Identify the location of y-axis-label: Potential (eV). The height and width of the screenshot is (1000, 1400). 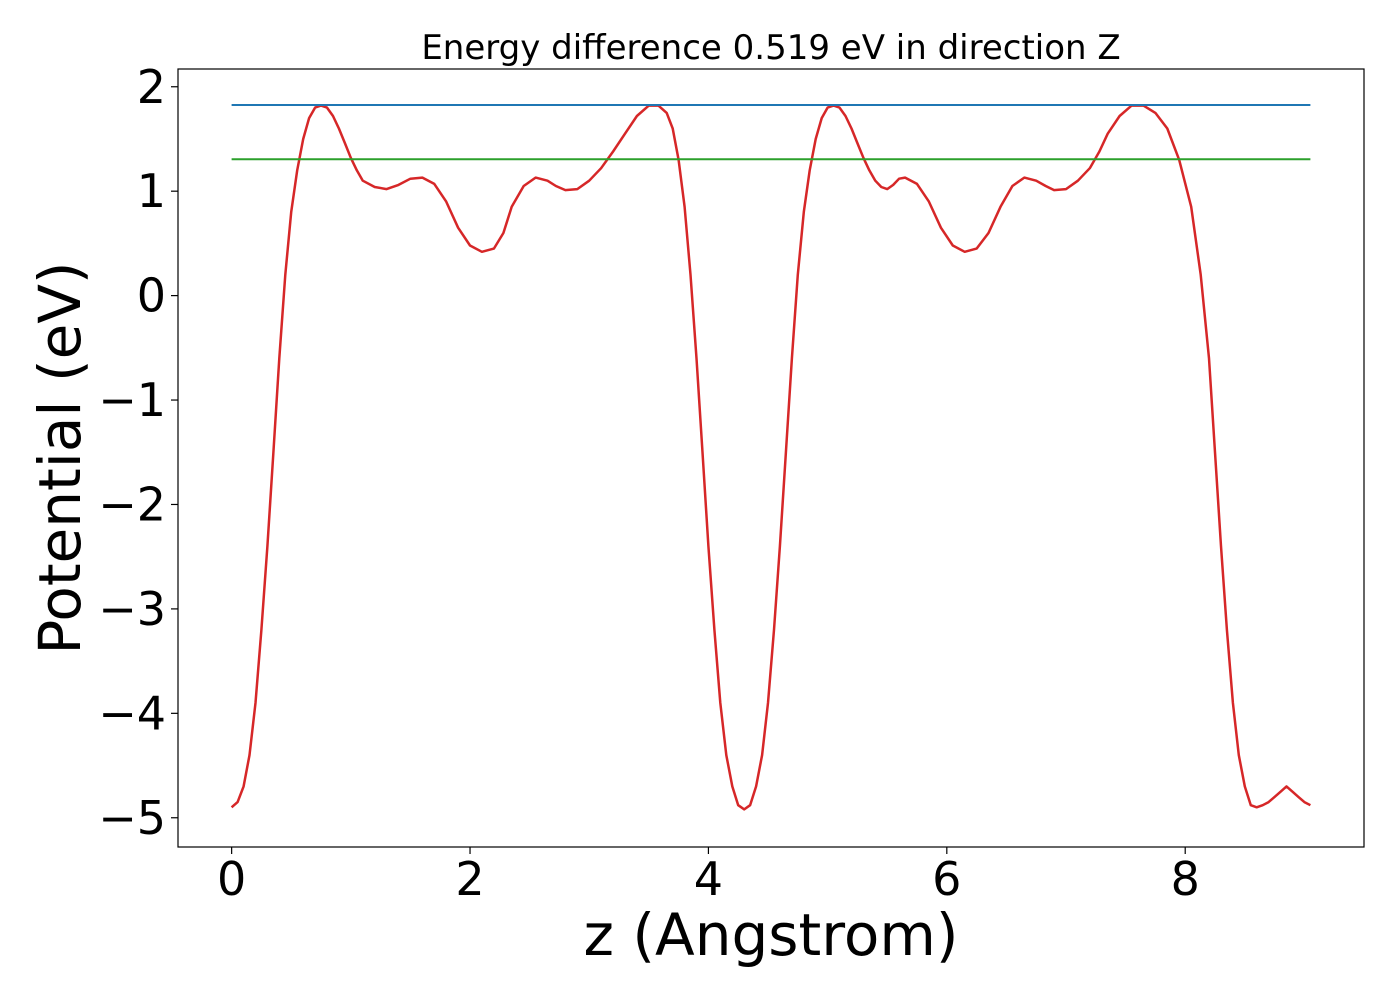
(60, 457).